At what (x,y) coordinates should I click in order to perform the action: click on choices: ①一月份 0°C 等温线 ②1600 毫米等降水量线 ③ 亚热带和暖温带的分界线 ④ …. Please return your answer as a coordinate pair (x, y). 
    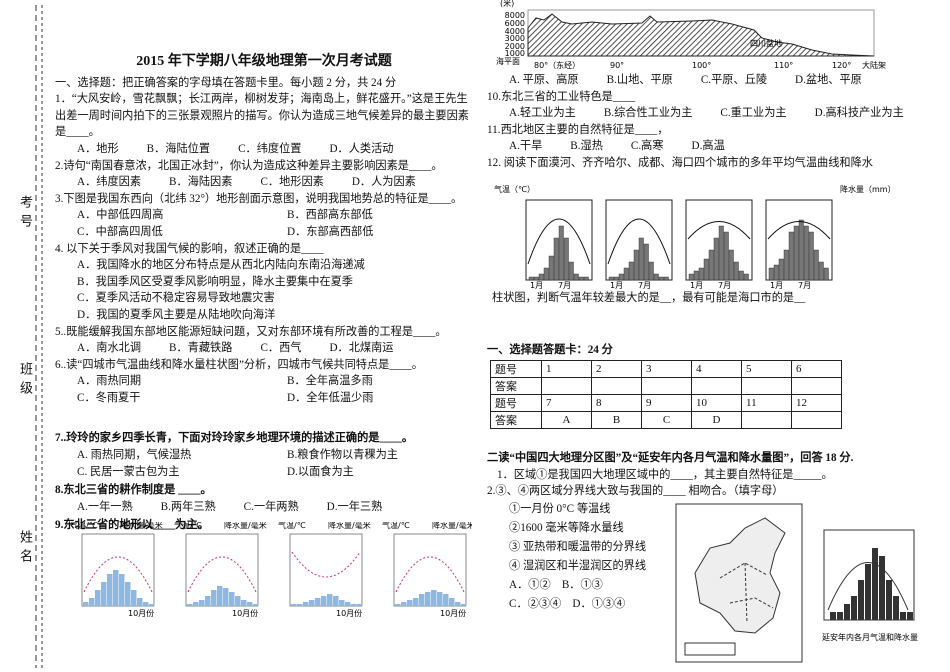
    Looking at the image, I should click on (707, 557).